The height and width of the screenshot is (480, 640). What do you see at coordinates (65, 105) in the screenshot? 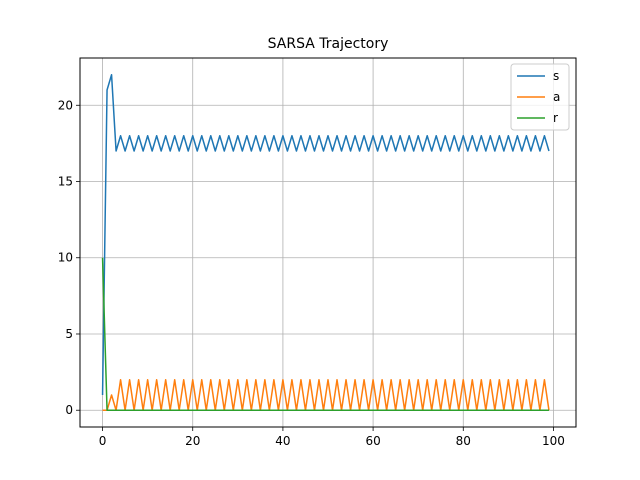
I see `y-tick-label: 20` at bounding box center [65, 105].